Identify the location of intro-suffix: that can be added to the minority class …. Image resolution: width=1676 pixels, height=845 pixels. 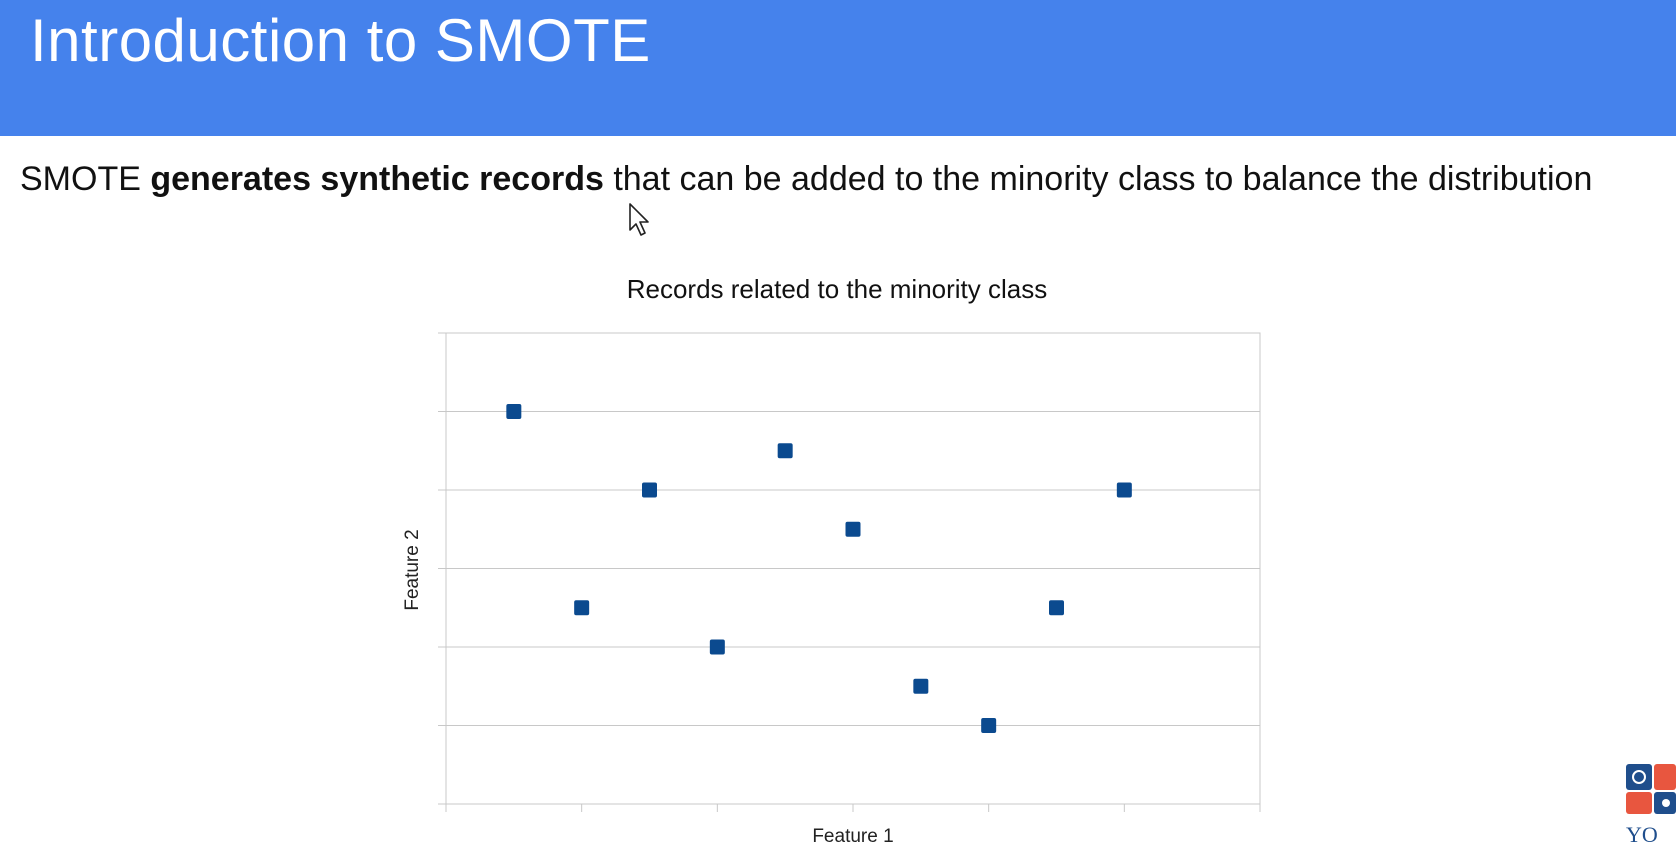
(1098, 179).